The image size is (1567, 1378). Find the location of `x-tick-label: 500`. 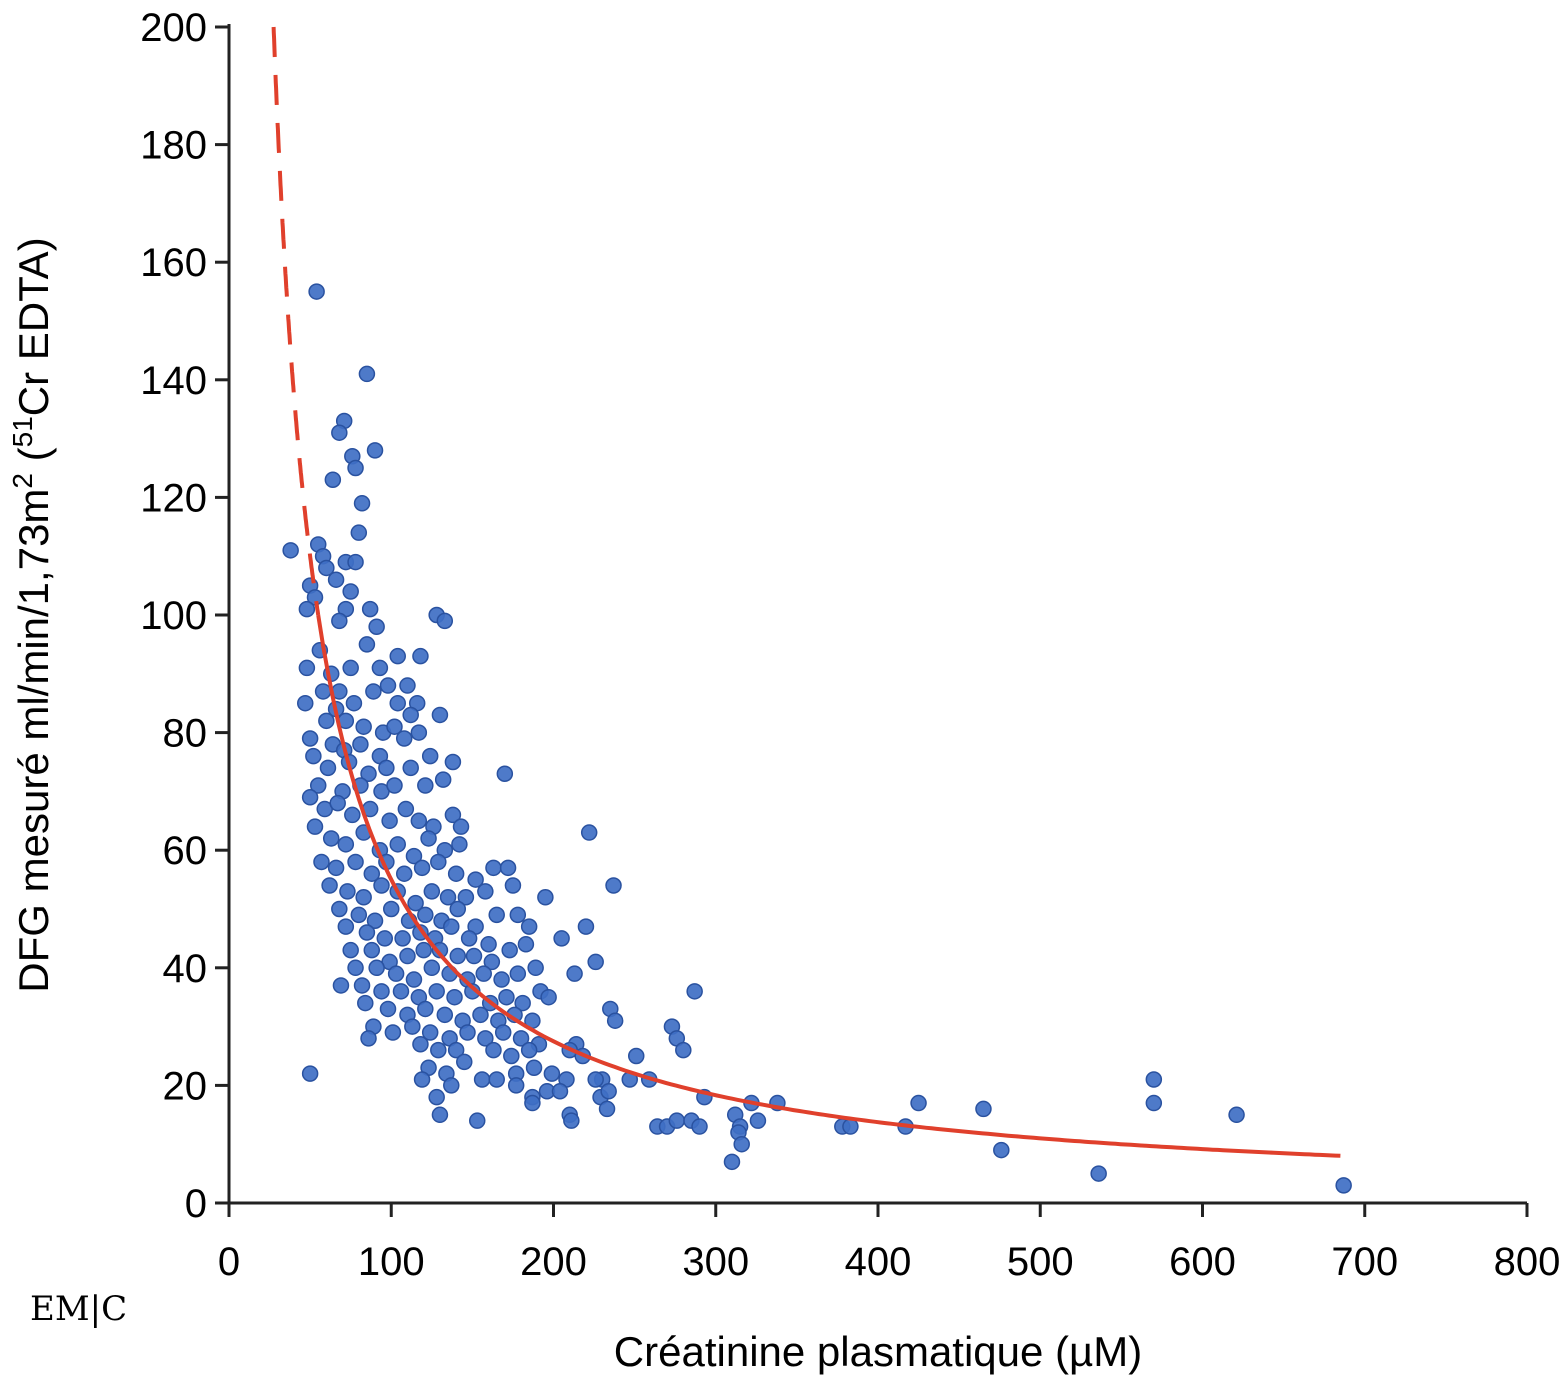

x-tick-label: 500 is located at coordinates (1040, 1262).